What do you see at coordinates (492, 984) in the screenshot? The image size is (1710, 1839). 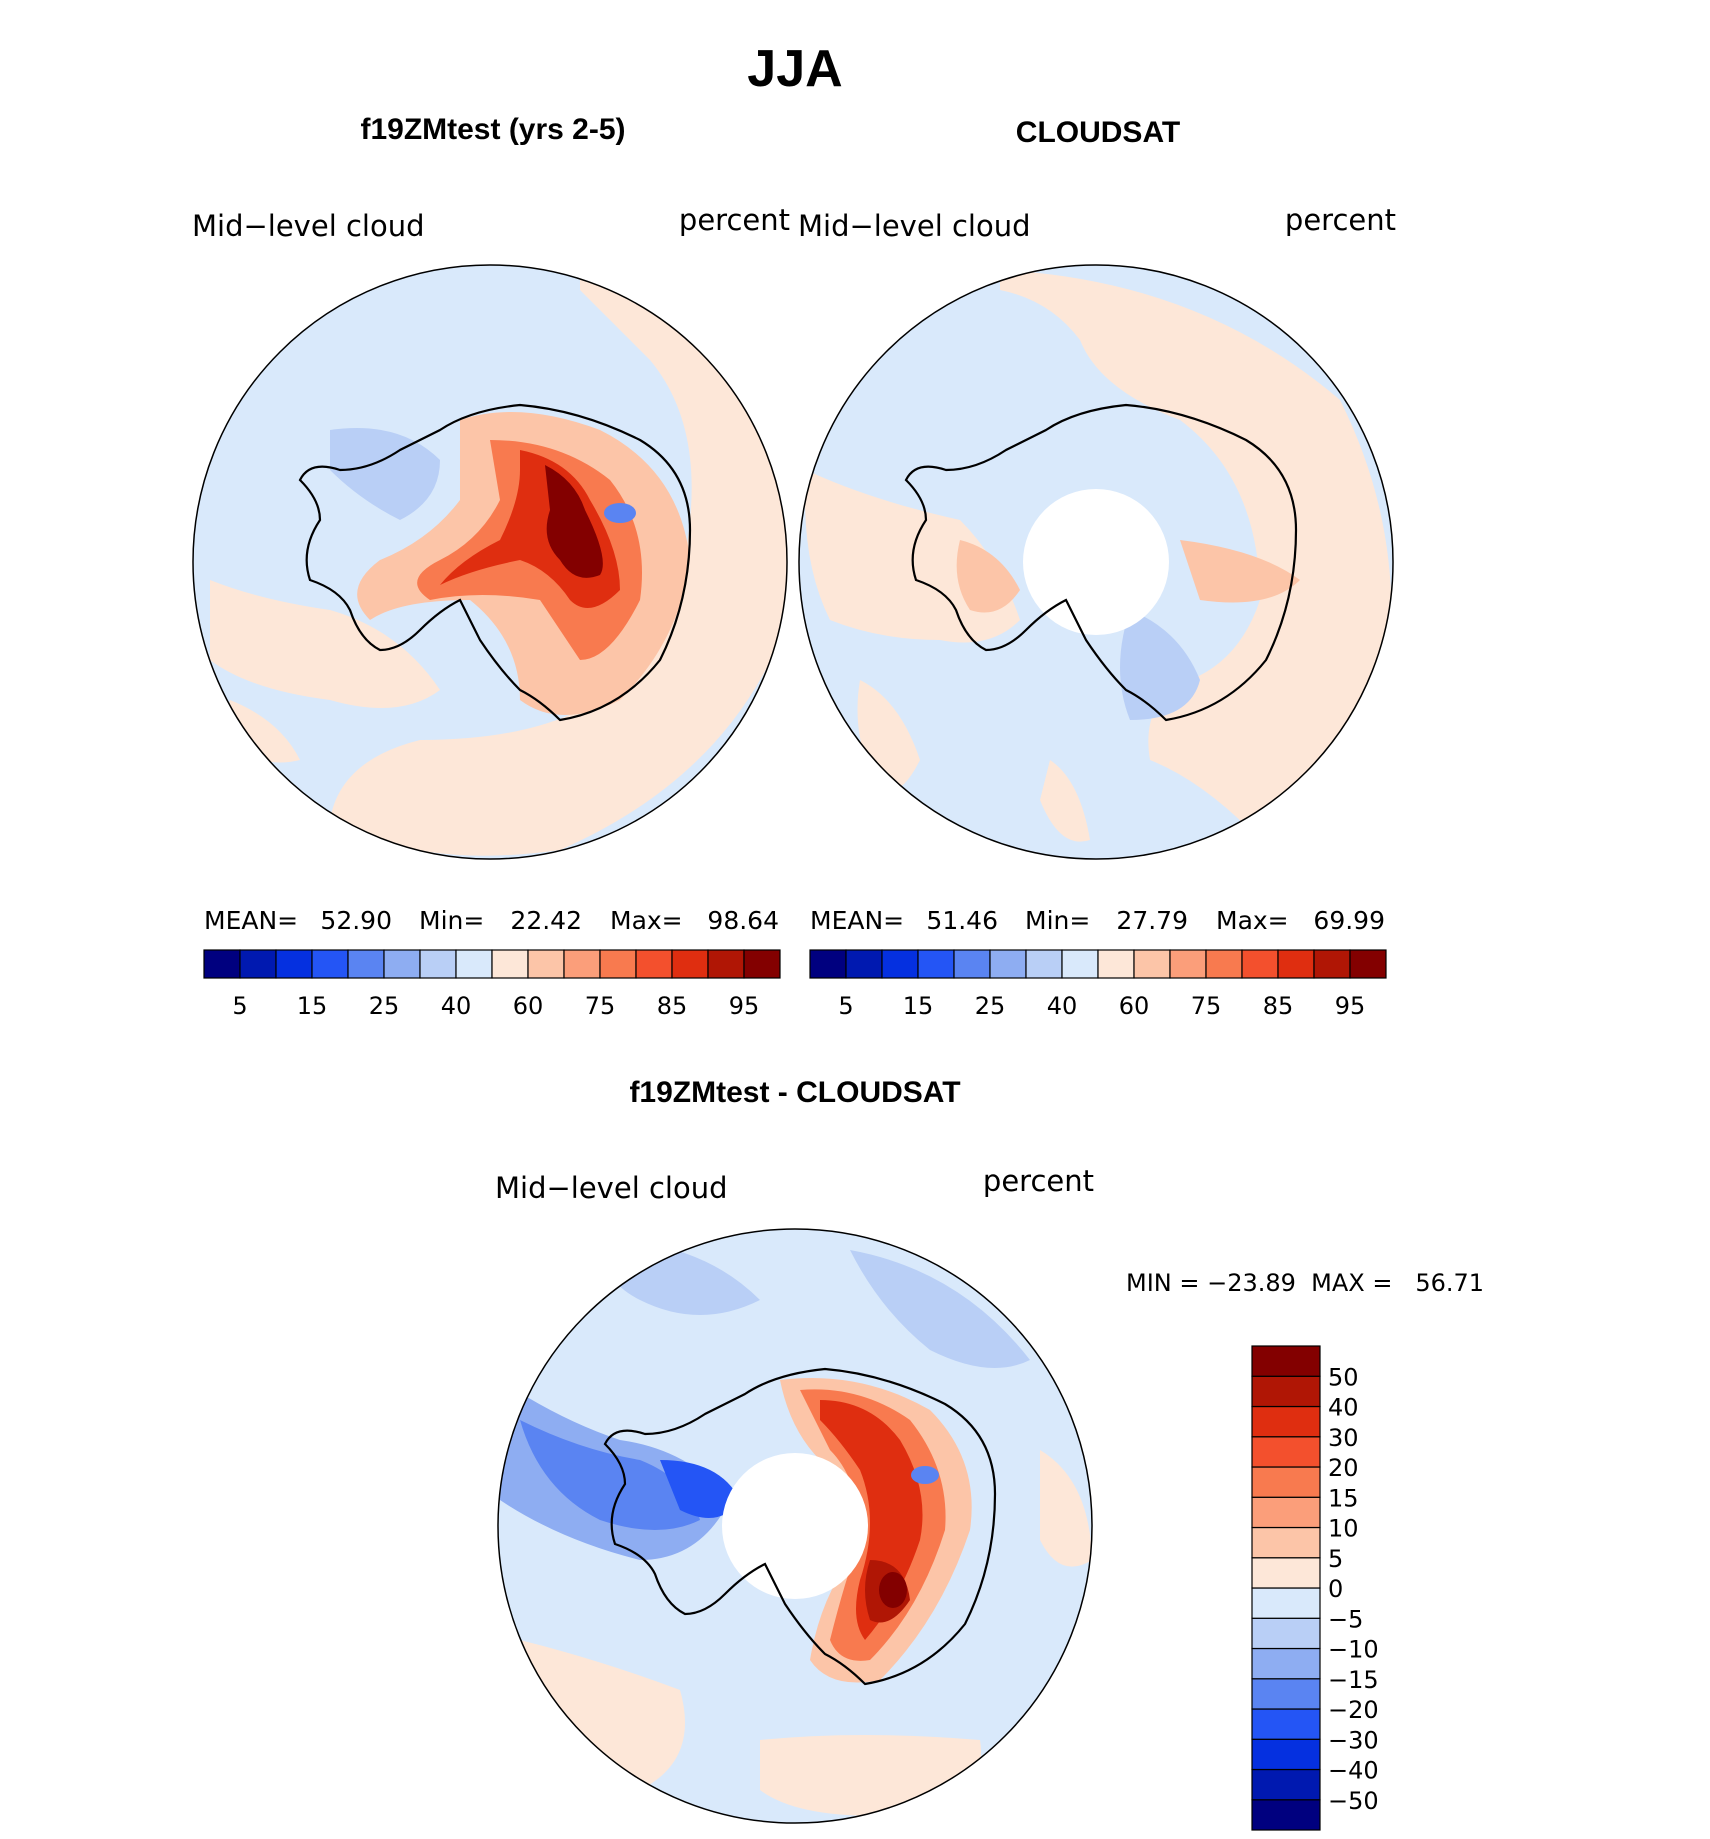 I see `colorbar-model: 5 15 25 40 60 75 85 95` at bounding box center [492, 984].